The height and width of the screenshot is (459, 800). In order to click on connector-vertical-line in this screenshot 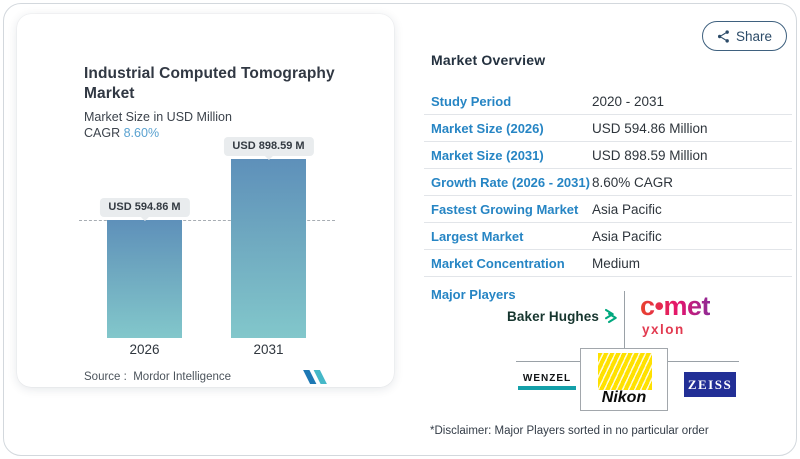, I will do `click(624, 319)`.